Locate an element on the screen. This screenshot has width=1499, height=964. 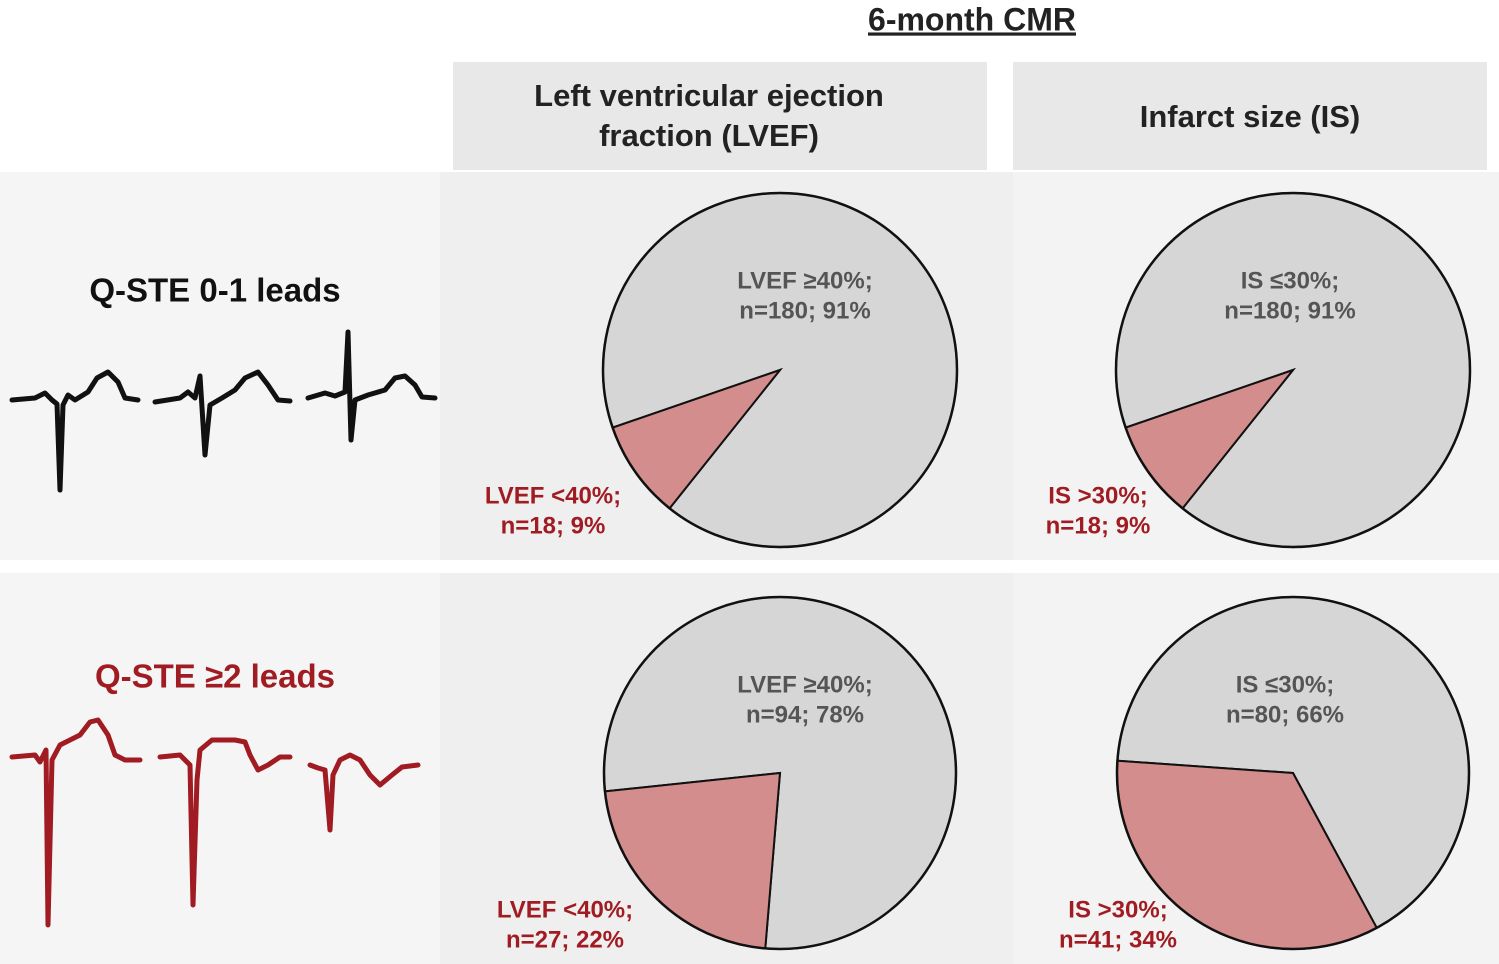
value-label: n=41; 34% is located at coordinates (1118, 939).